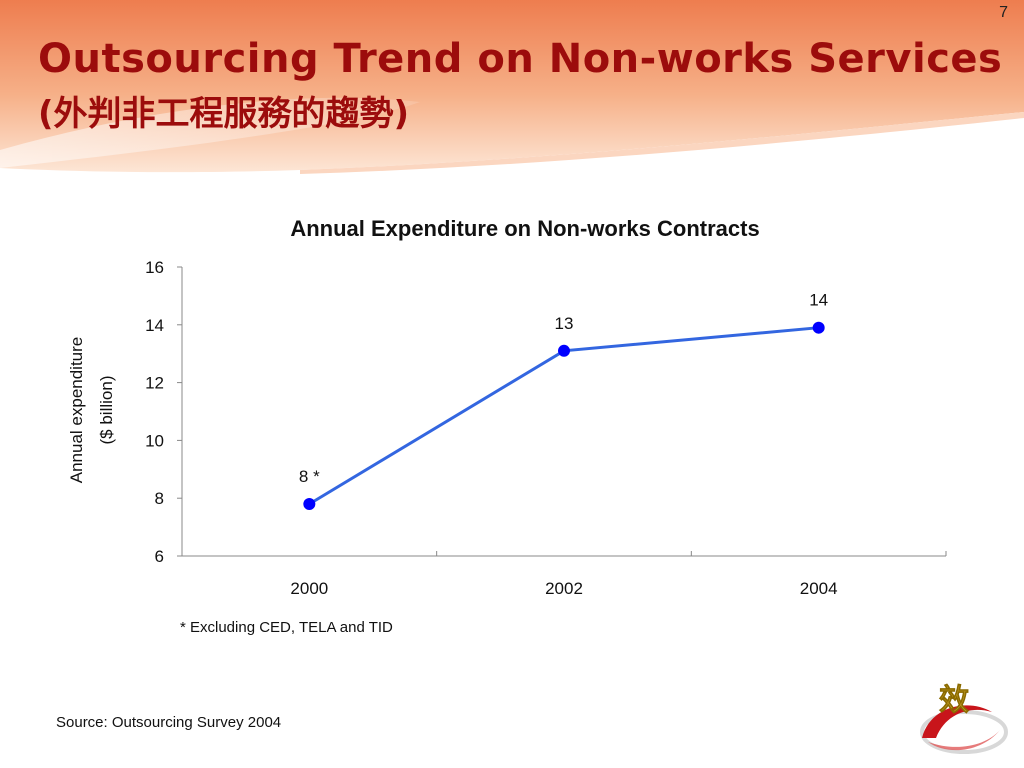 This screenshot has width=1024, height=768. What do you see at coordinates (106, 410) in the screenshot?
I see `y-axis-title-line2: ($ billion)` at bounding box center [106, 410].